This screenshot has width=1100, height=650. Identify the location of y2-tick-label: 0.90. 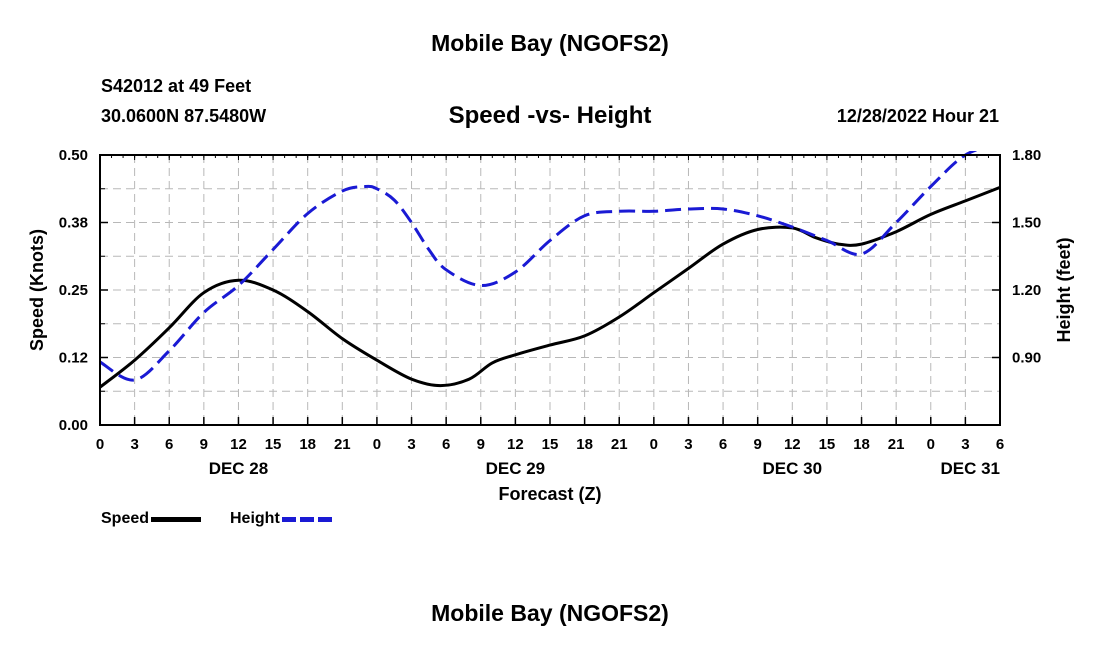
(1026, 358).